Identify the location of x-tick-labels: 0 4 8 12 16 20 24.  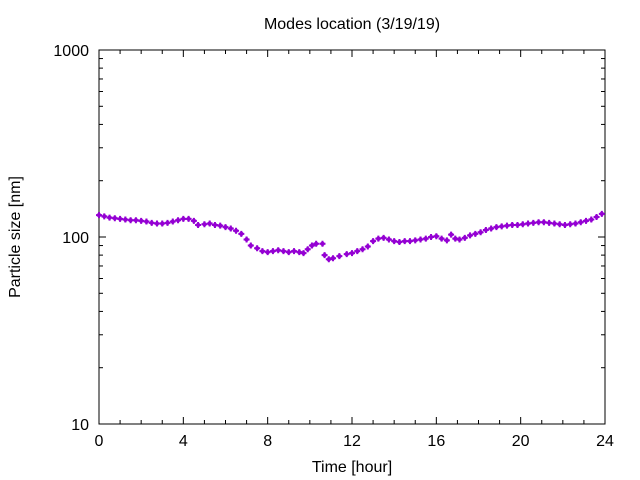
(354, 441).